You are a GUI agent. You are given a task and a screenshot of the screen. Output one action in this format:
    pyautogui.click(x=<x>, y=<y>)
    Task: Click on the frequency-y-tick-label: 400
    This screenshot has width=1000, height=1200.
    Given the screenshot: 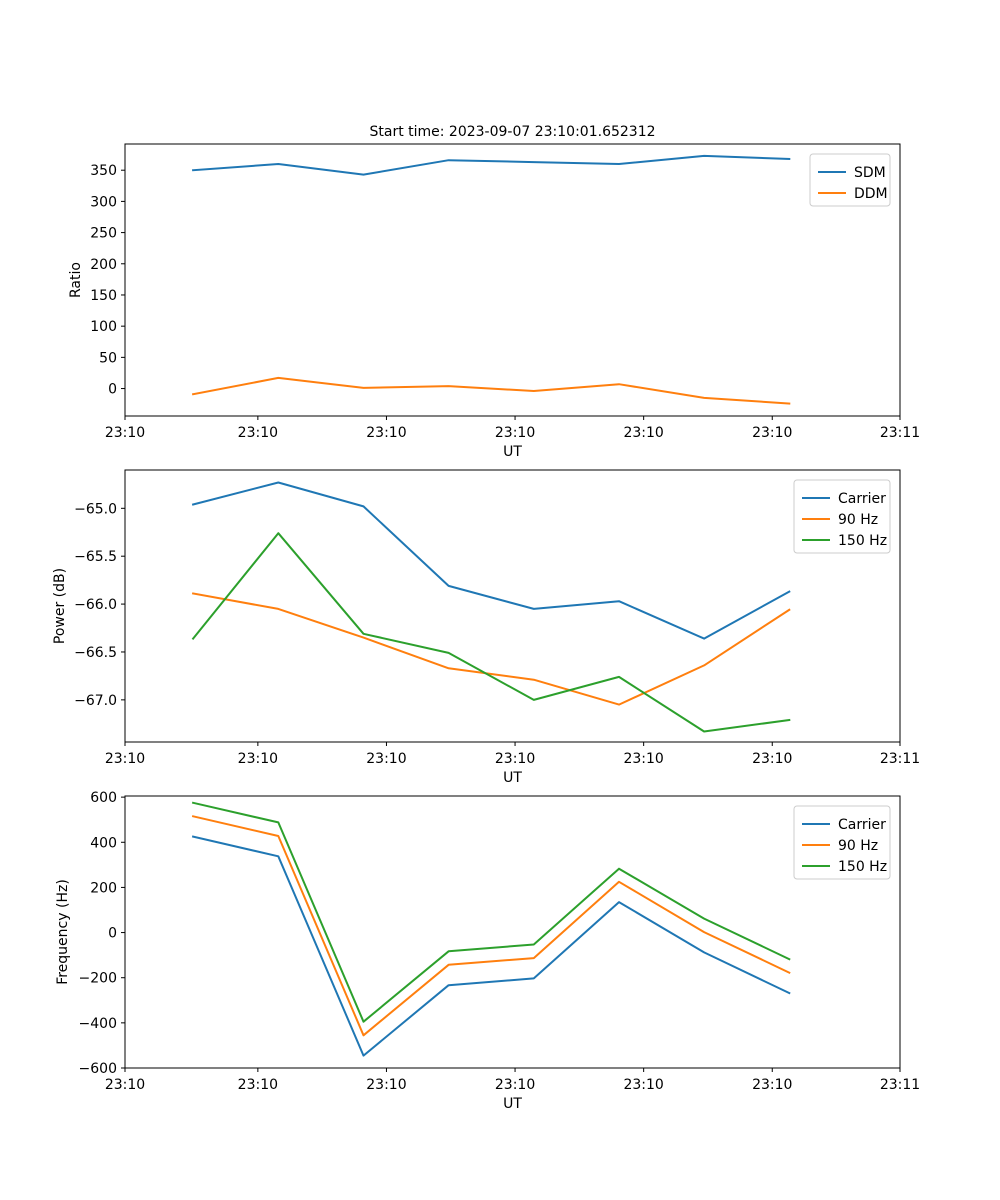 What is the action you would take?
    pyautogui.click(x=103, y=843)
    